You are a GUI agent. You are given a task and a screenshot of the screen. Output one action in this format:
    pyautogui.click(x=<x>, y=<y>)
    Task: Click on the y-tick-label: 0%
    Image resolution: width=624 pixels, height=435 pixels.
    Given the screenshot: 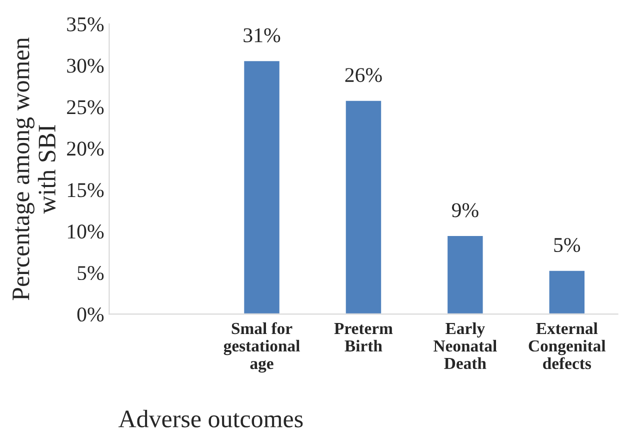 What is the action you would take?
    pyautogui.click(x=90, y=314)
    